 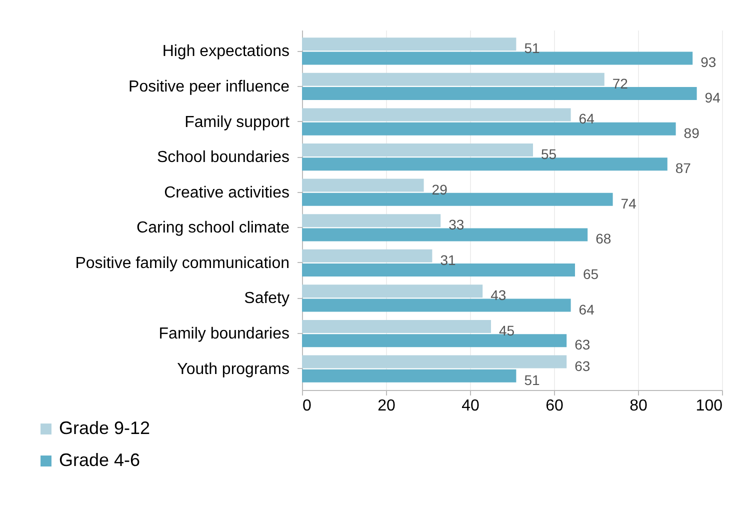 I want to click on data-label: 87, so click(x=683, y=168).